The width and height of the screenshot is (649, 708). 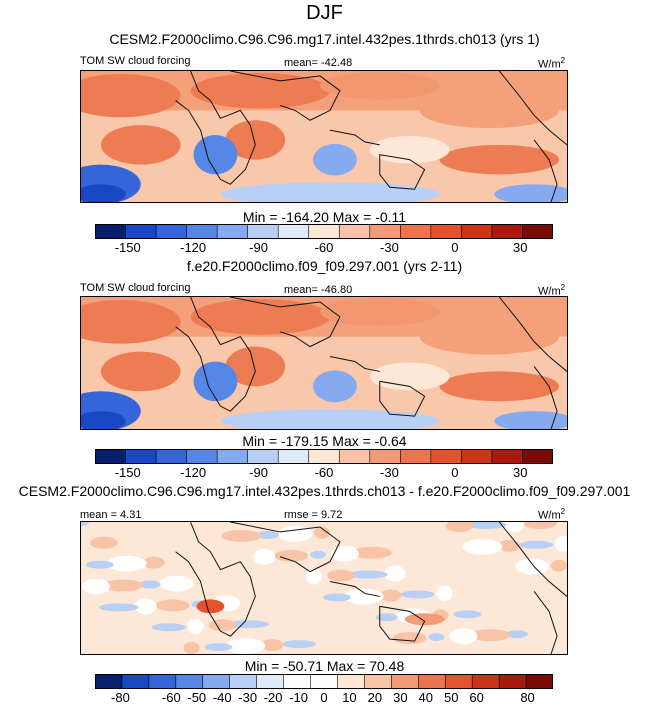 What do you see at coordinates (349, 697) in the screenshot?
I see `colorbar-tick-label: 10` at bounding box center [349, 697].